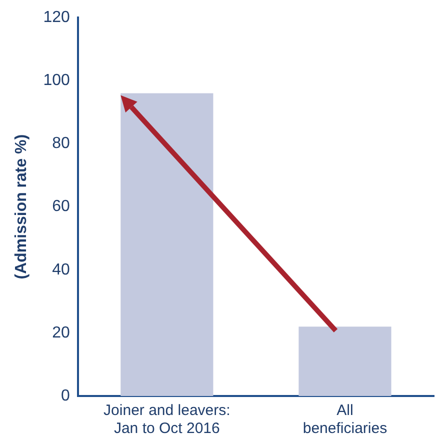 This screenshot has width=436, height=444. Describe the element at coordinates (61, 269) in the screenshot. I see `y-tick-label: 40` at that location.